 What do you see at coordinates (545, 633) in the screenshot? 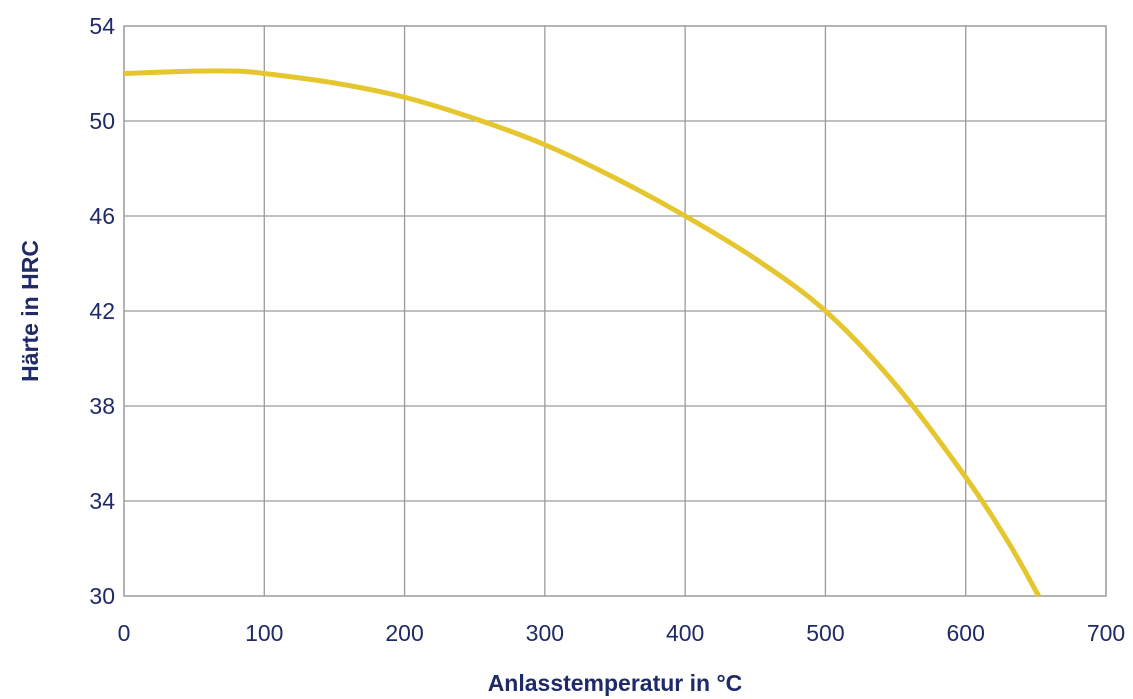
I see `x-tick-label: 300` at bounding box center [545, 633].